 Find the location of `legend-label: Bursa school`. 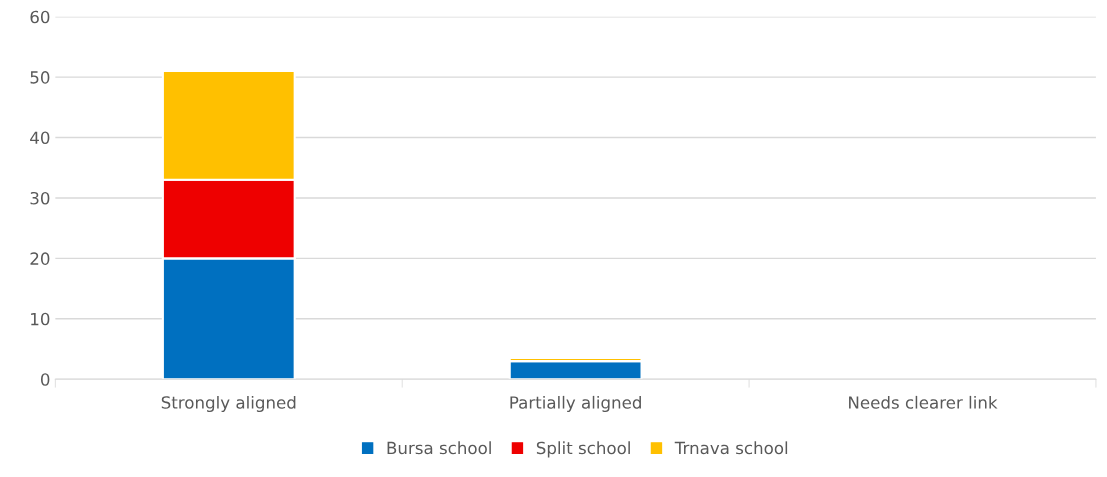

legend-label: Bursa school is located at coordinates (439, 448).